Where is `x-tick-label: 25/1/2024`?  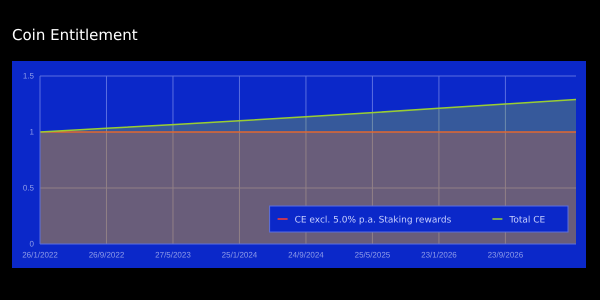 x-tick-label: 25/1/2024 is located at coordinates (240, 255).